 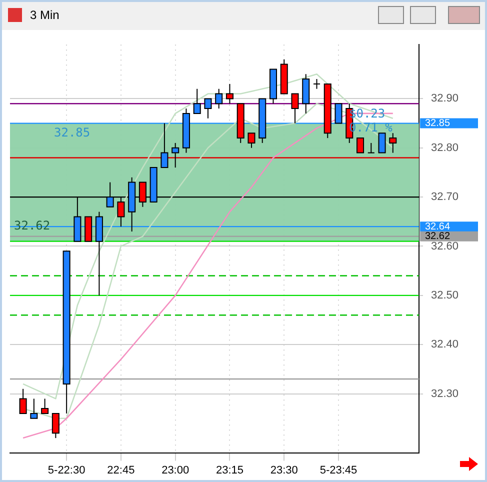 What do you see at coordinates (121, 470) in the screenshot?
I see `x-tick-label: 22:45` at bounding box center [121, 470].